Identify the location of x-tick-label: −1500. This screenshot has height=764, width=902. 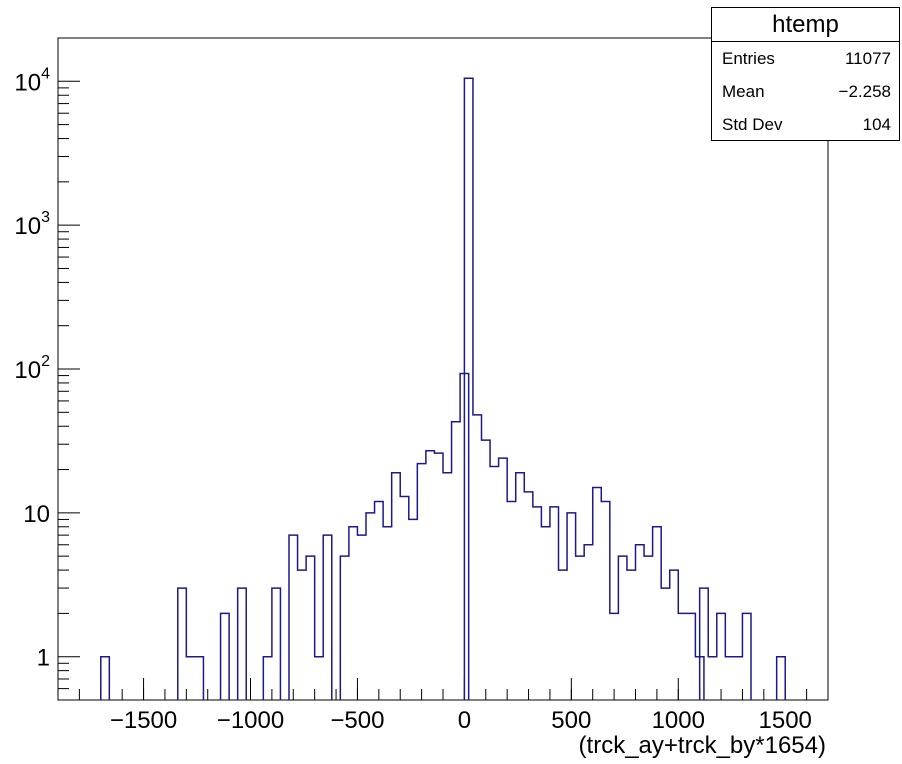
(143, 720).